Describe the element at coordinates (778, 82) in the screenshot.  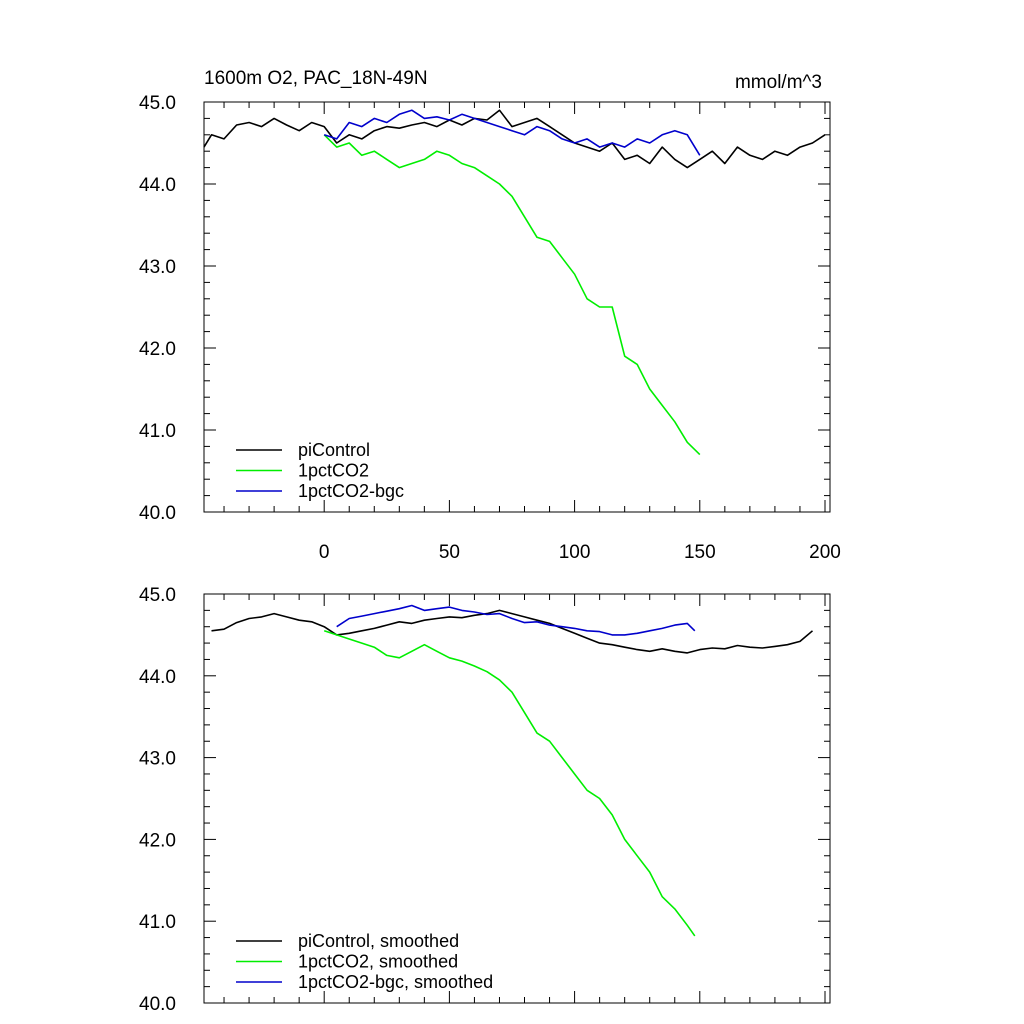
I see `units-label: mmol/m^3` at that location.